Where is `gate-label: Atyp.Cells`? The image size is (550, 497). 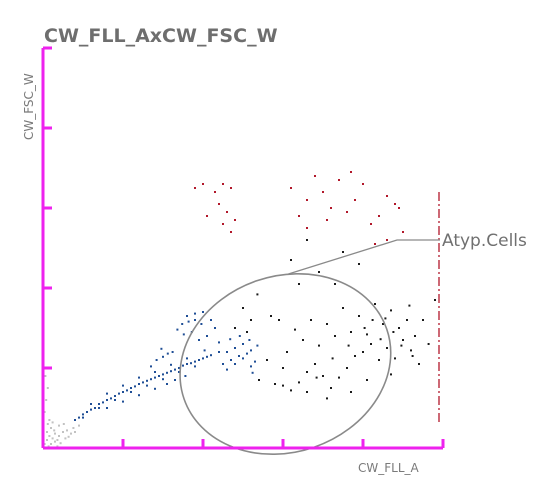
gate-label: Atyp.Cells is located at coordinates (484, 241).